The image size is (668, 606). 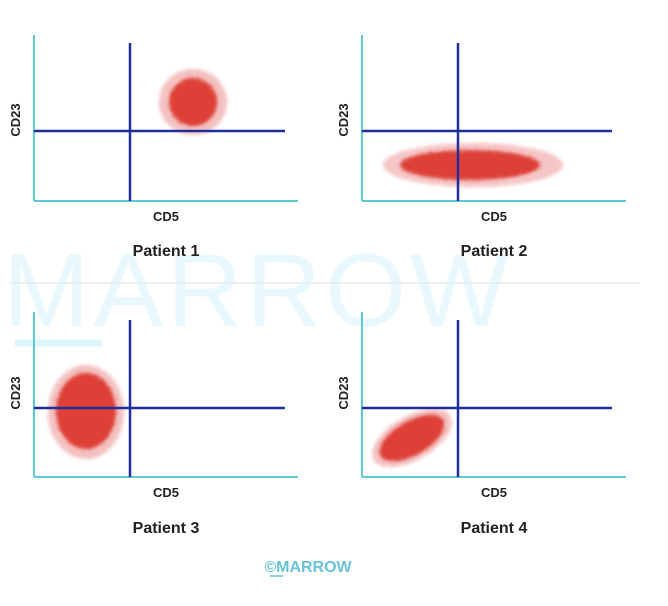 I want to click on panel-title: Patient 1, so click(x=166, y=251).